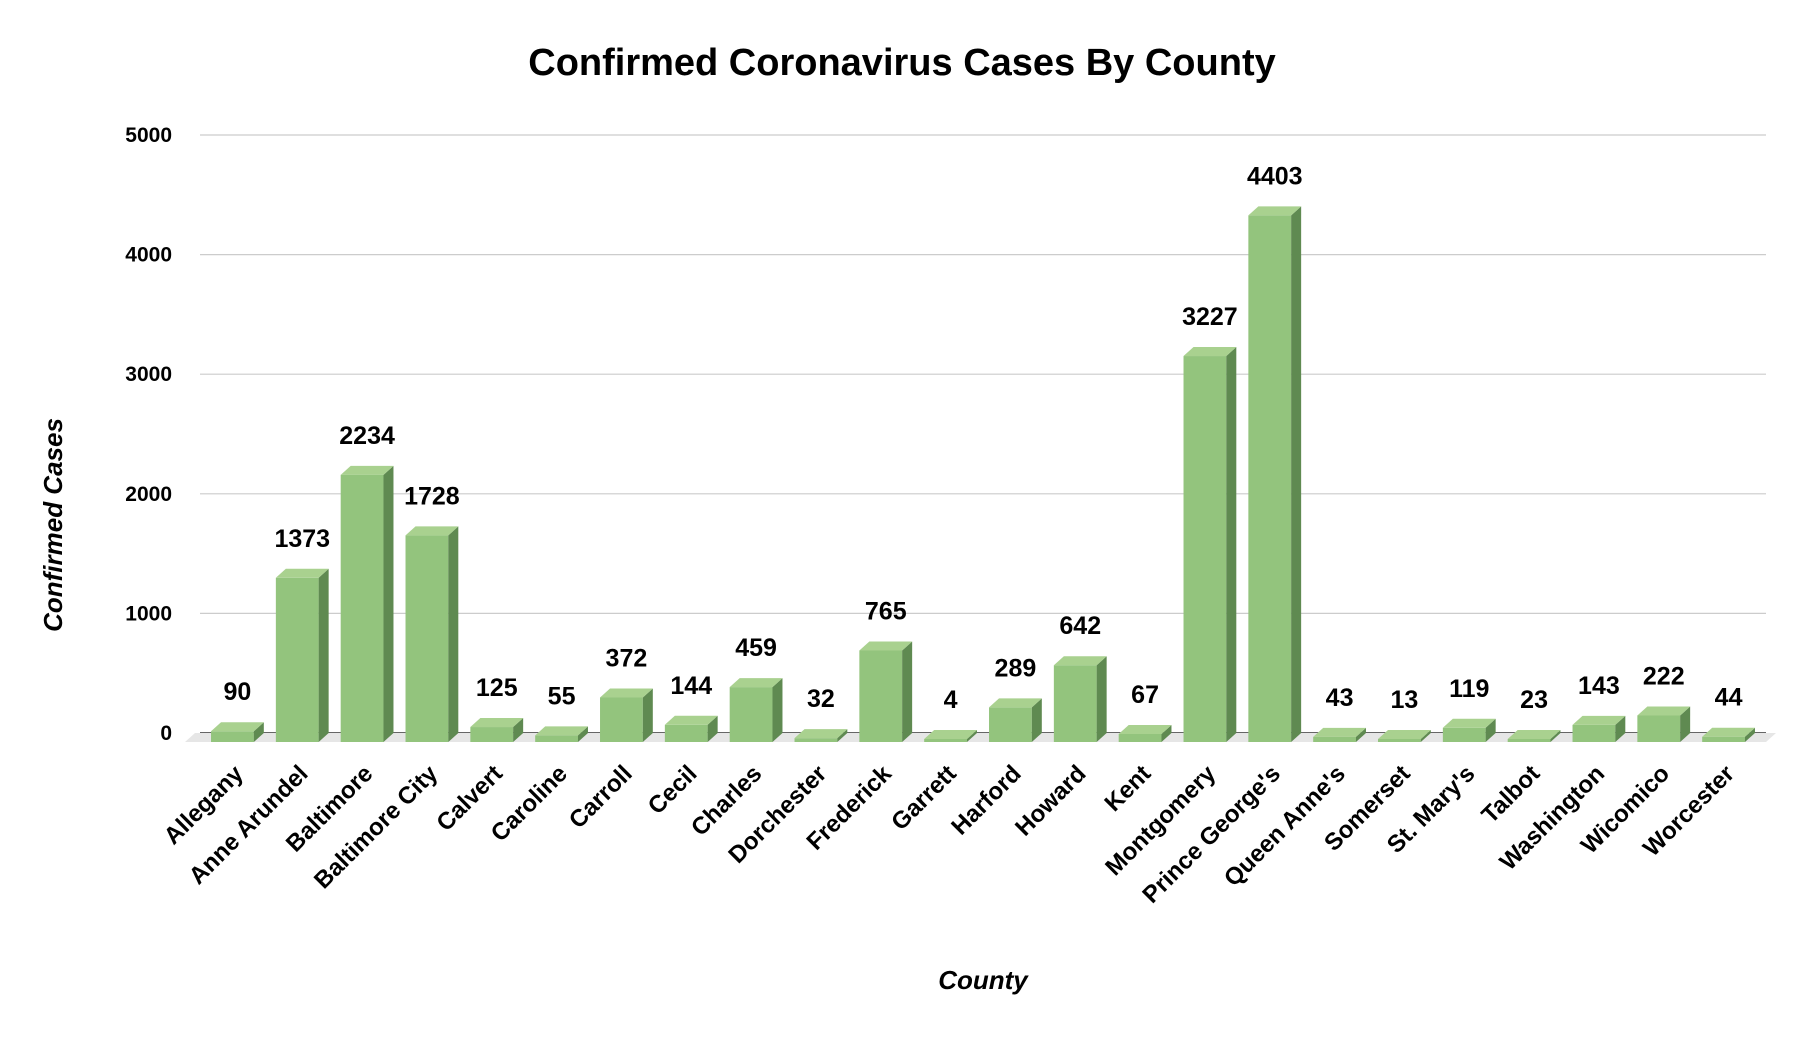 The image size is (1804, 1038). What do you see at coordinates (148, 613) in the screenshot?
I see `y-tick-label: 1000` at bounding box center [148, 613].